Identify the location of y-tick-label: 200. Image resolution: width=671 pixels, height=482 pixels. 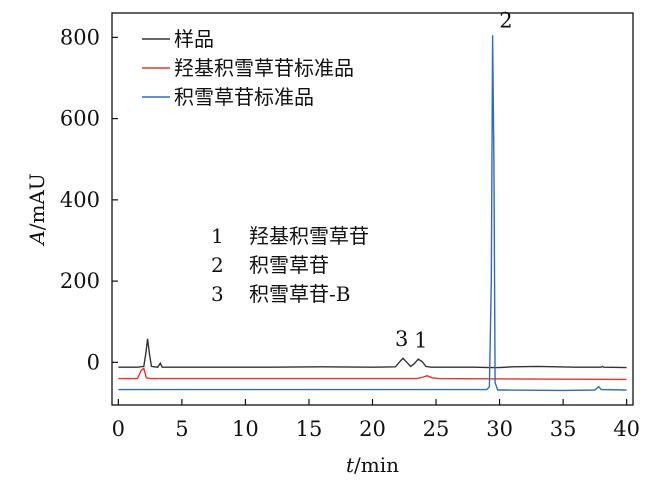
(80, 281).